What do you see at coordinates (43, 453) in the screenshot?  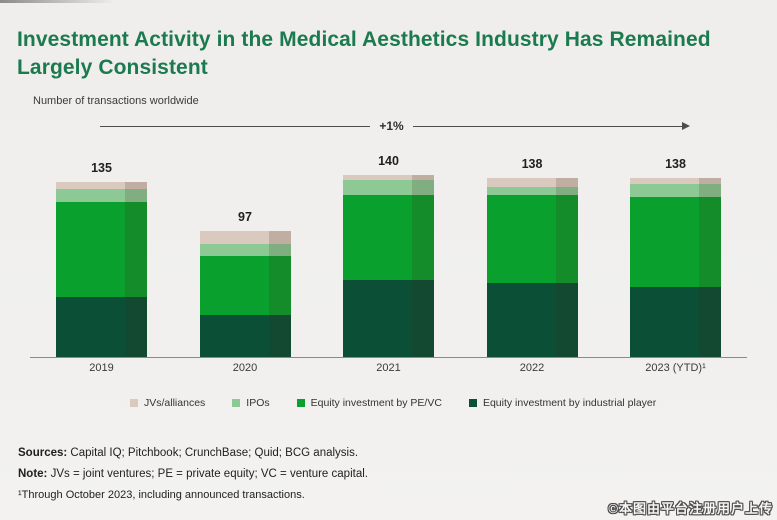 I see `sources-label: Sources:` at bounding box center [43, 453].